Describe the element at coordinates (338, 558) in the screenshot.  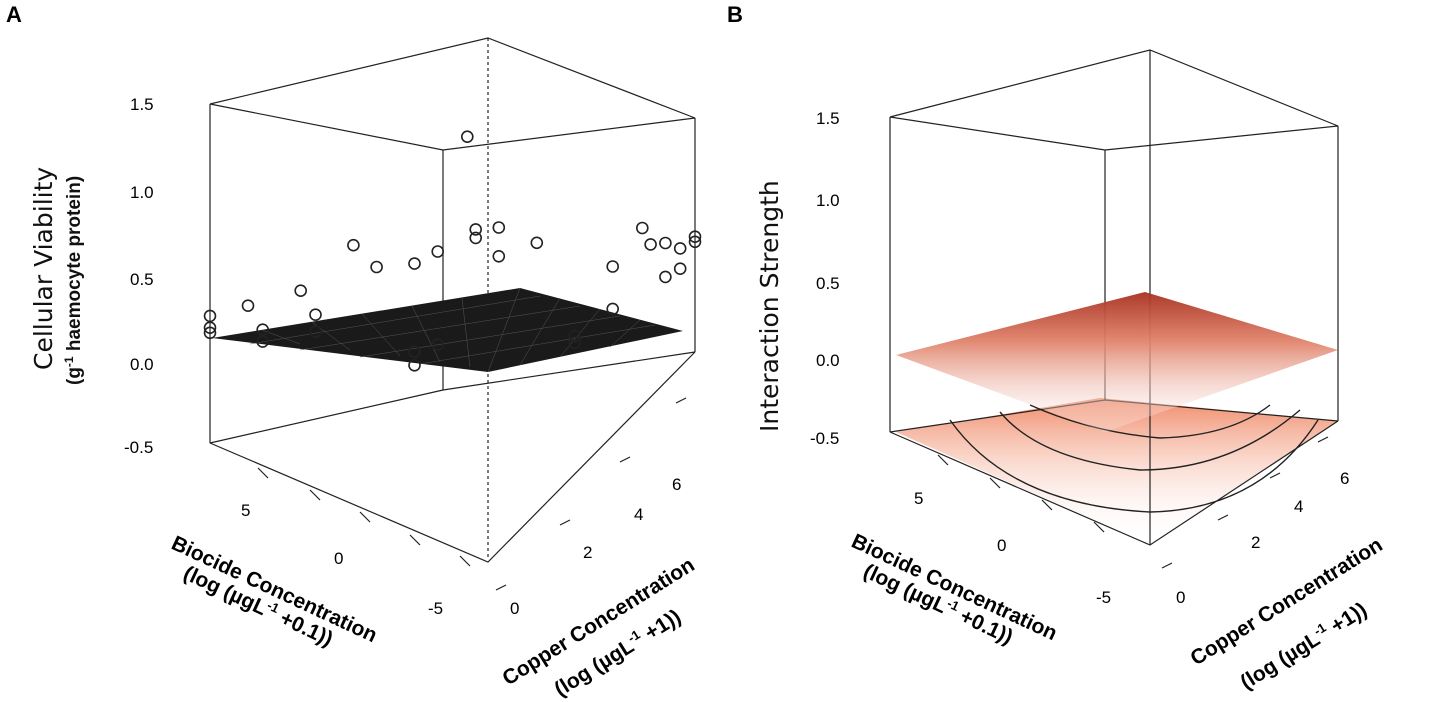
I see `biocide-tick-a-2: 0` at that location.